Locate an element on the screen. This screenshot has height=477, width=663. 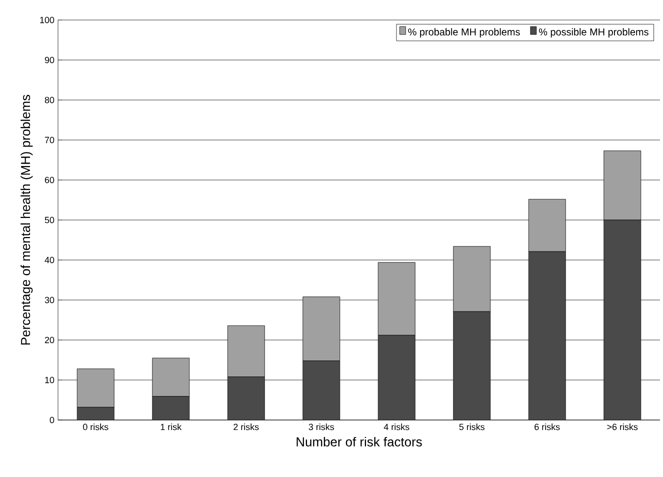
x-tick-label: 4 risks is located at coordinates (397, 427).